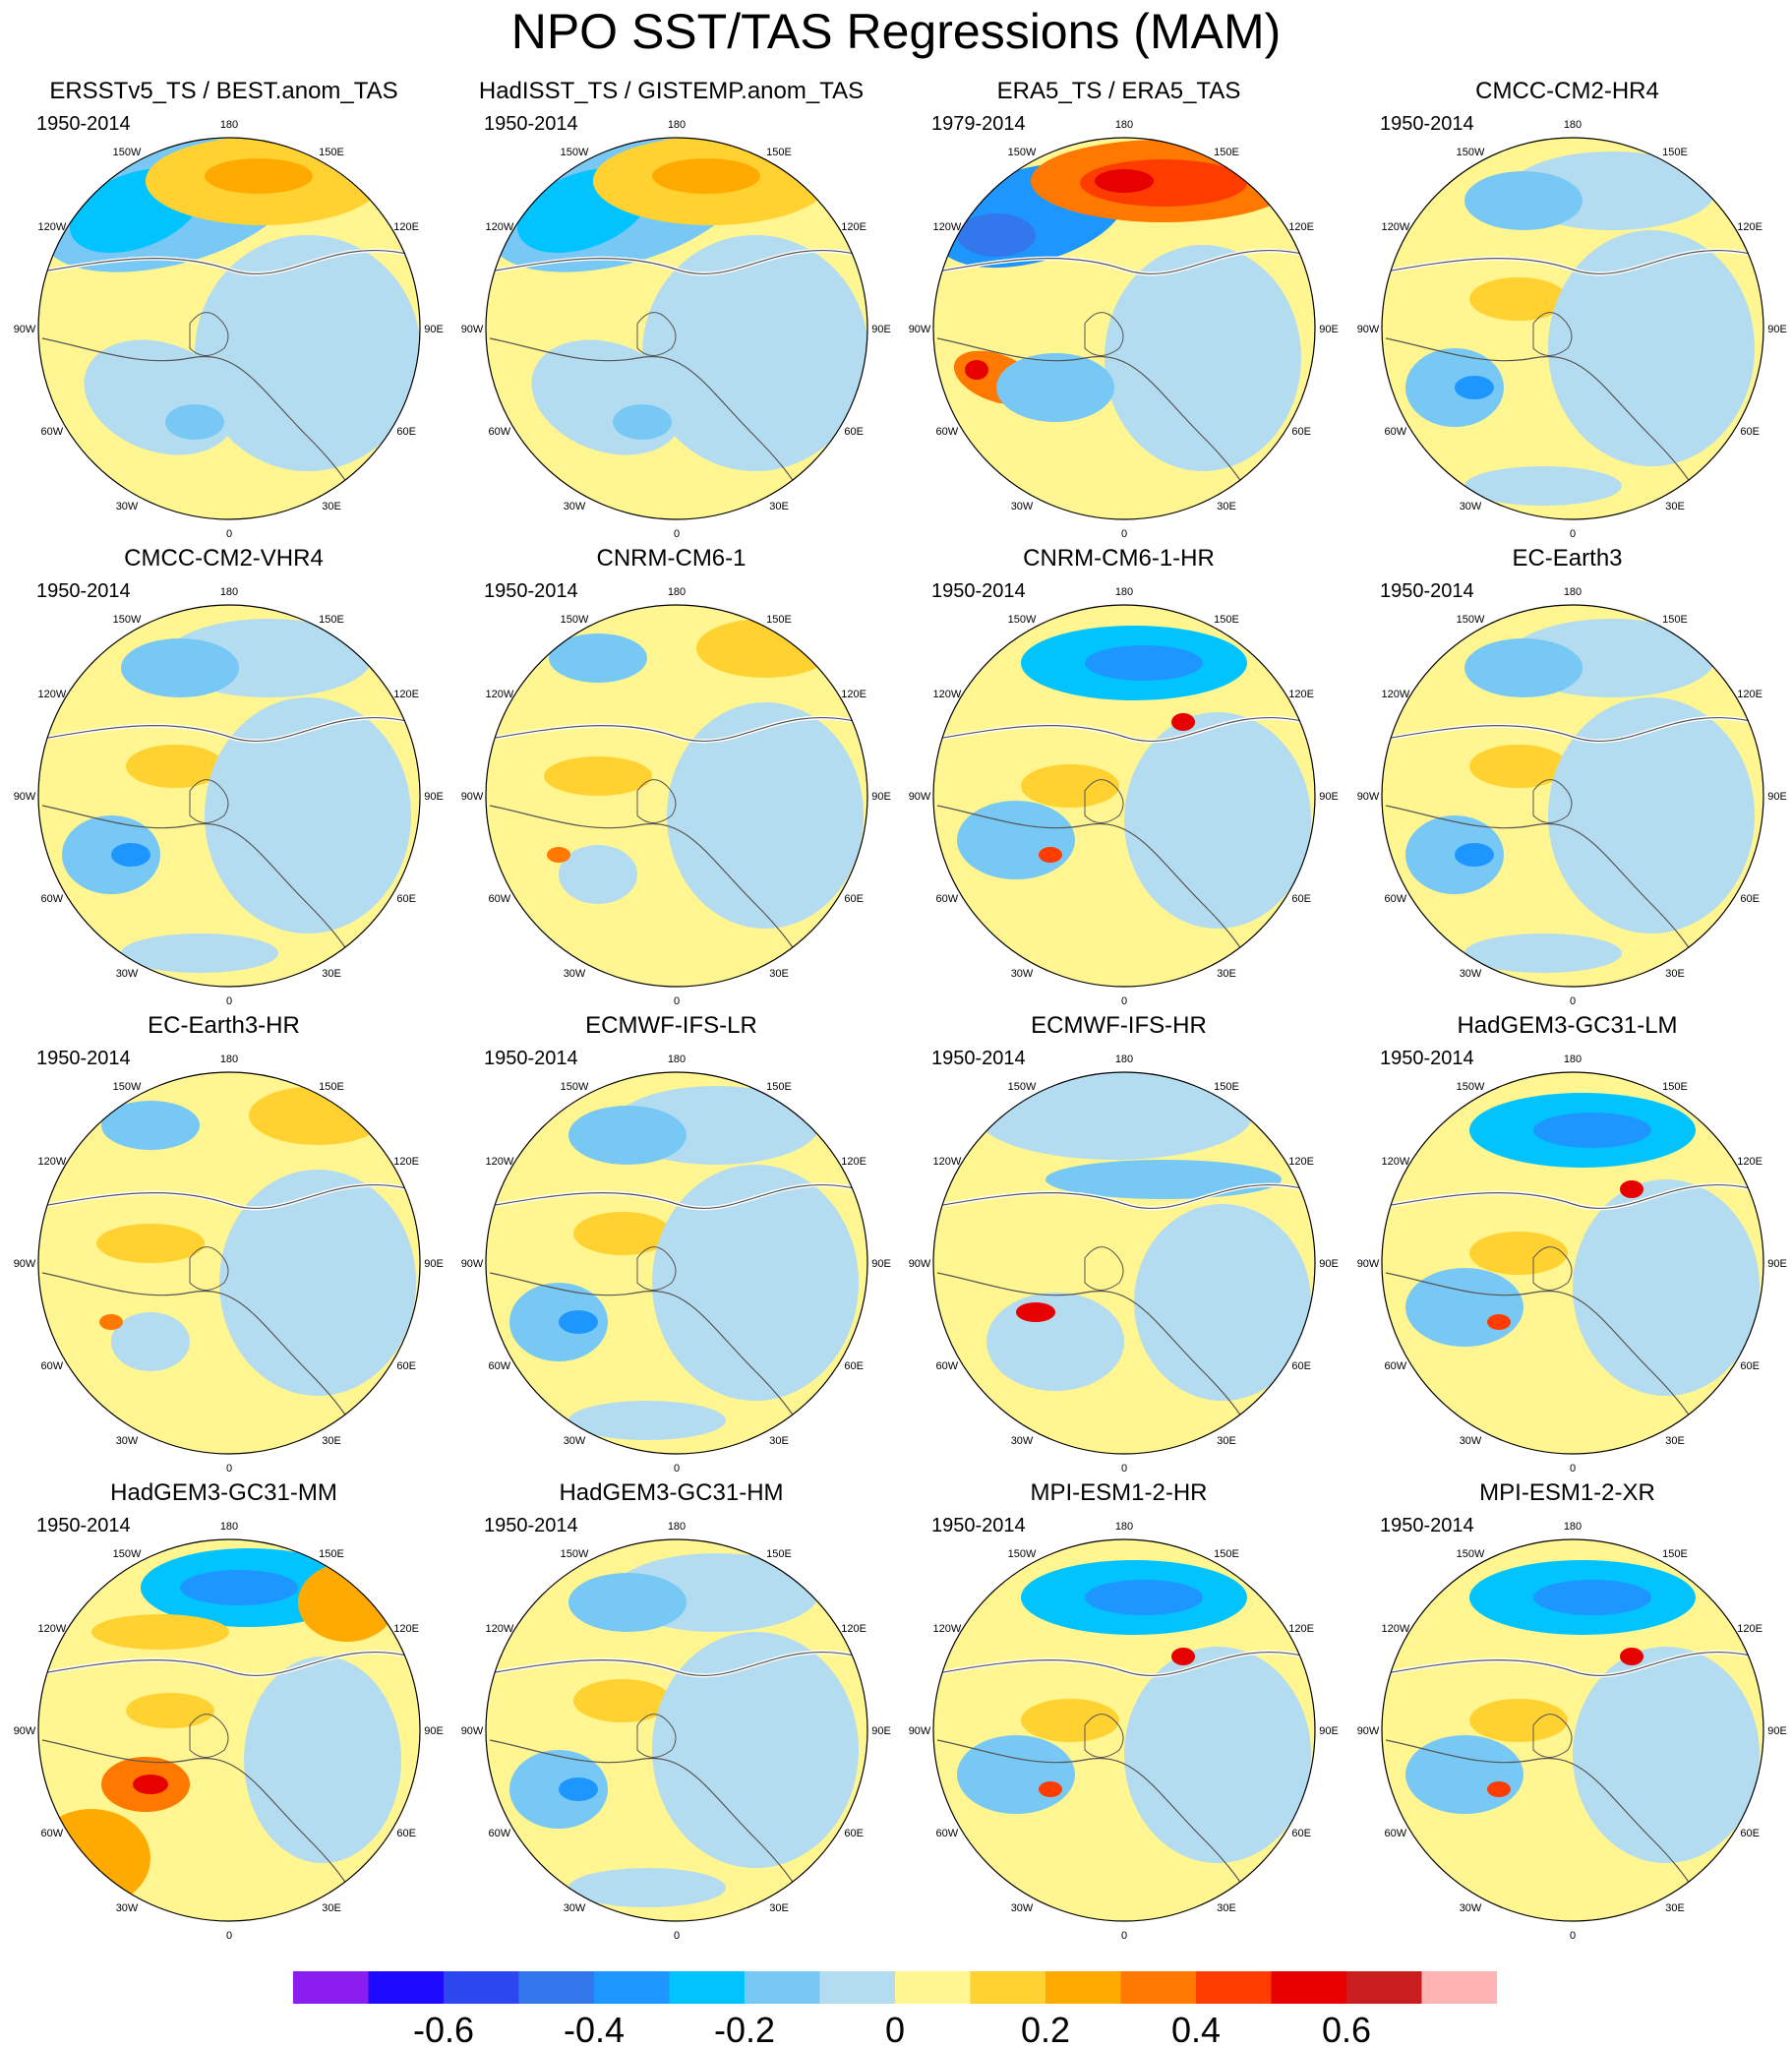 This screenshot has width=1792, height=2048. What do you see at coordinates (443, 2027) in the screenshot?
I see `colorbar-label: -0.6` at bounding box center [443, 2027].